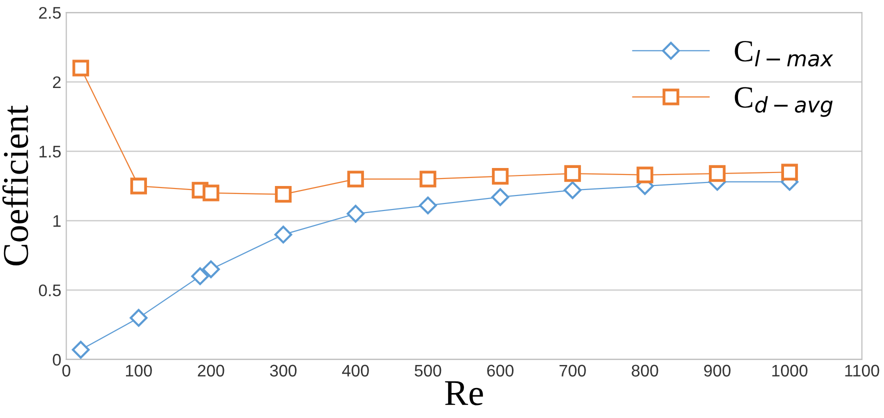 The height and width of the screenshot is (418, 884). What do you see at coordinates (50, 152) in the screenshot?
I see `y-tick-label: 1.5` at bounding box center [50, 152].